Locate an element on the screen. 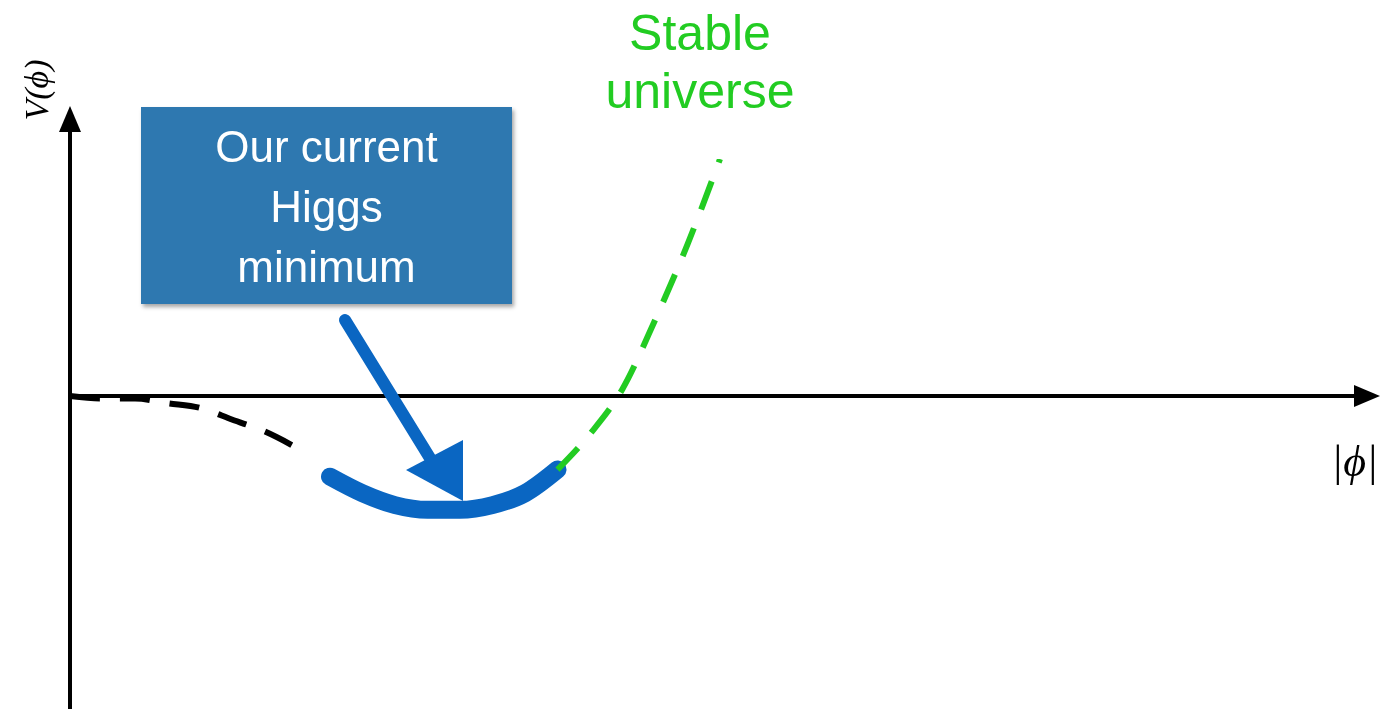 The height and width of the screenshot is (709, 1392). x-axis-title: |ϕ| is located at coordinates (1354, 462).